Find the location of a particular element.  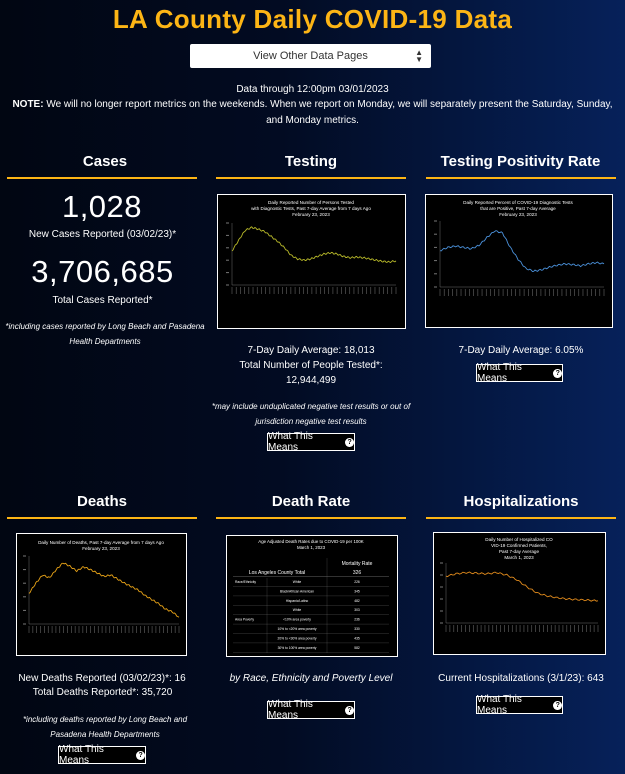

note-label: NOTE: is located at coordinates (28, 104).